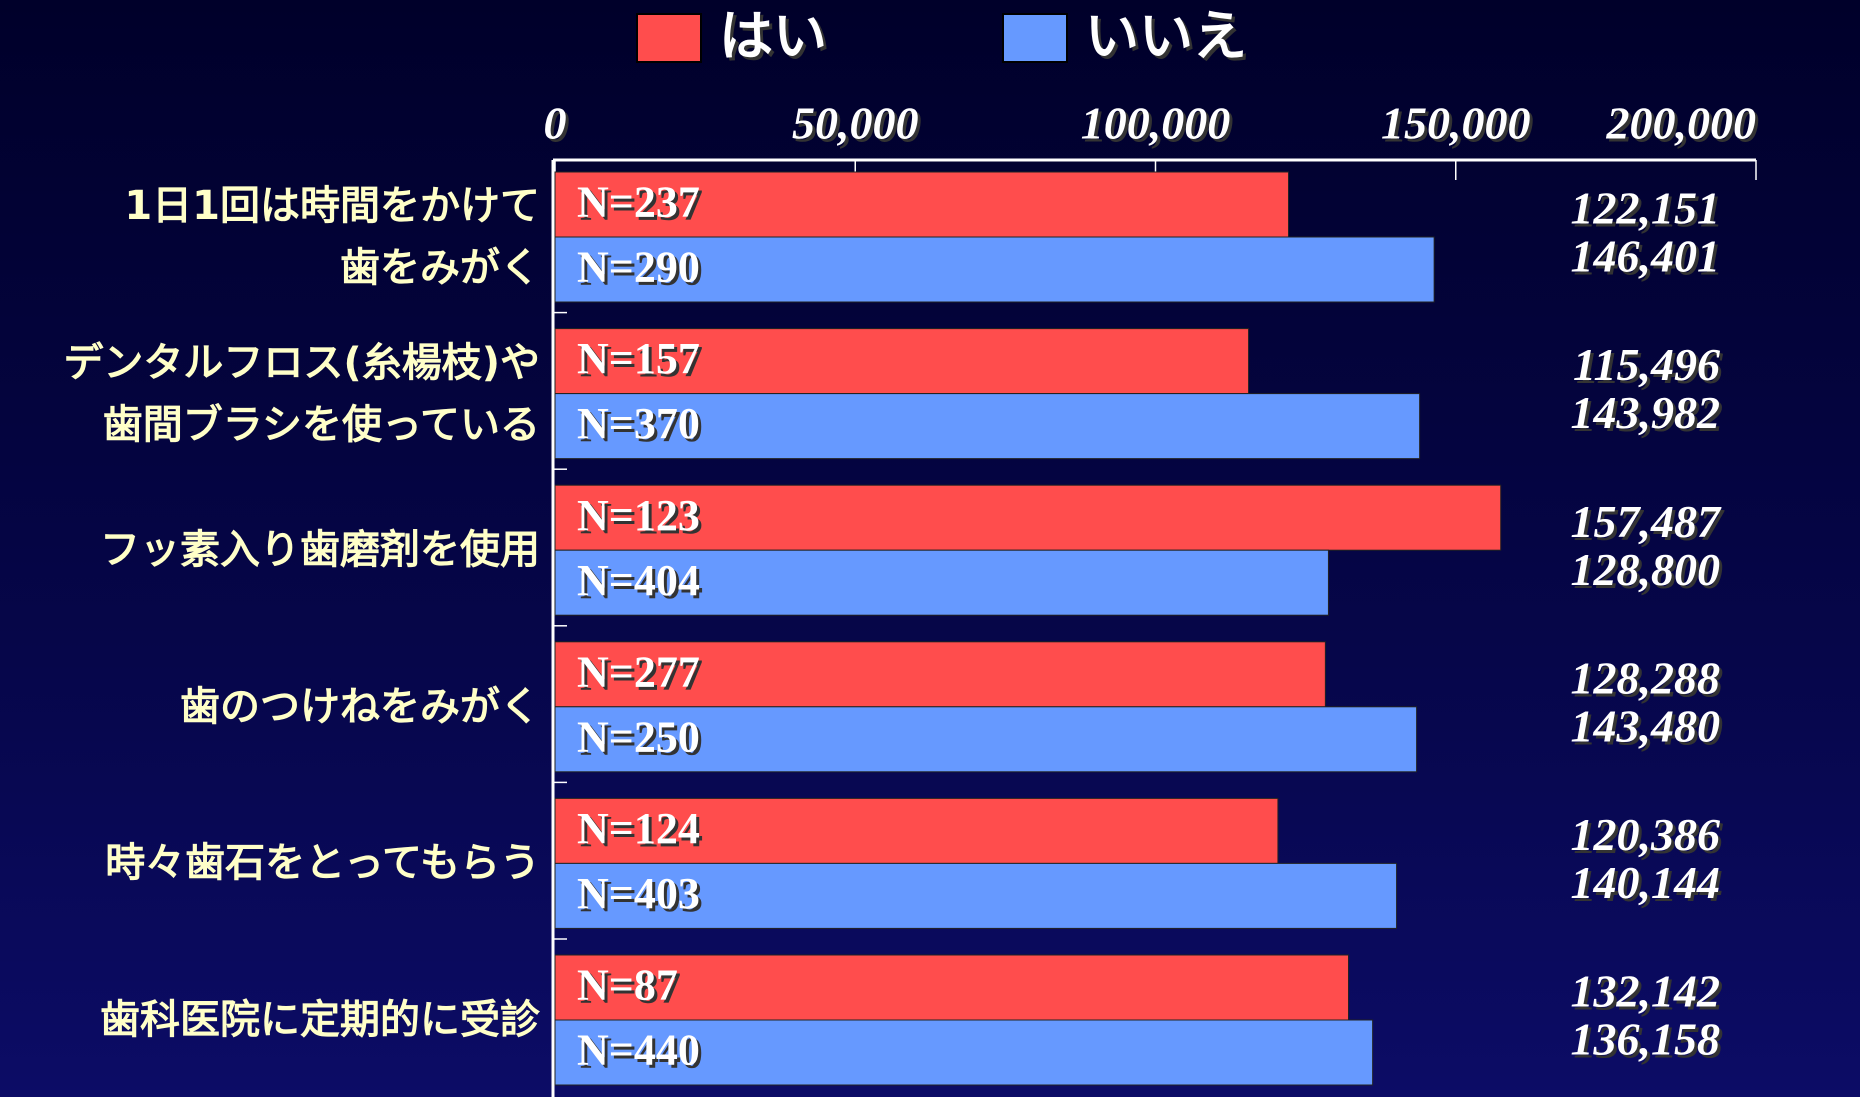  What do you see at coordinates (627, 985) in the screenshot?
I see `n-label: N=87` at bounding box center [627, 985].